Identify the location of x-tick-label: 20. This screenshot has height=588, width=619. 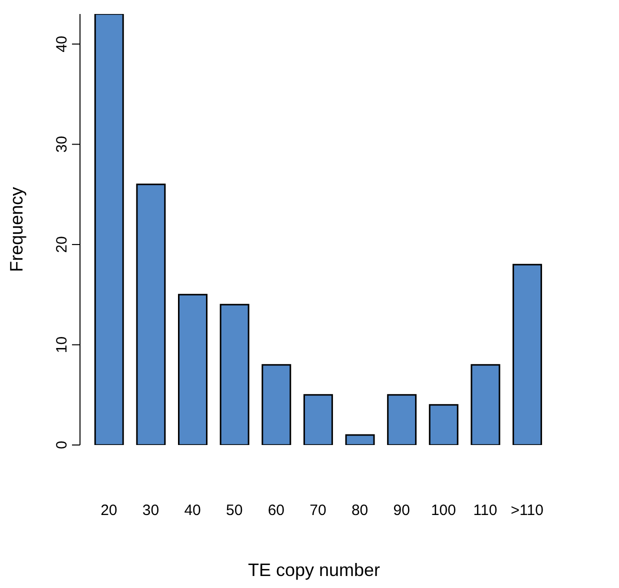
(109, 510).